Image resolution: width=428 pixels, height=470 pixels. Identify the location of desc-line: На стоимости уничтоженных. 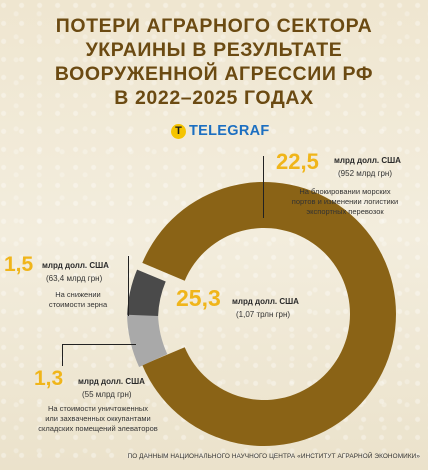
(98, 408).